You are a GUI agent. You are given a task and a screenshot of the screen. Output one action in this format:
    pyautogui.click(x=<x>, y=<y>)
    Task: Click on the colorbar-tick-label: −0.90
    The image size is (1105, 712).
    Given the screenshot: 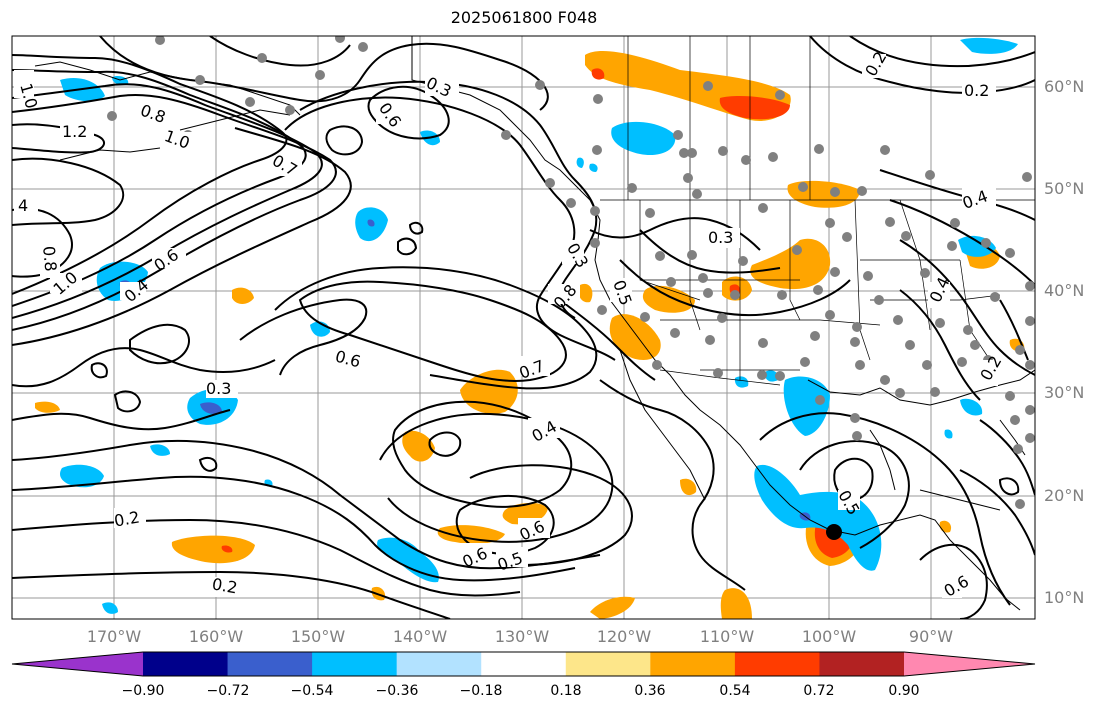 What is the action you would take?
    pyautogui.click(x=143, y=691)
    